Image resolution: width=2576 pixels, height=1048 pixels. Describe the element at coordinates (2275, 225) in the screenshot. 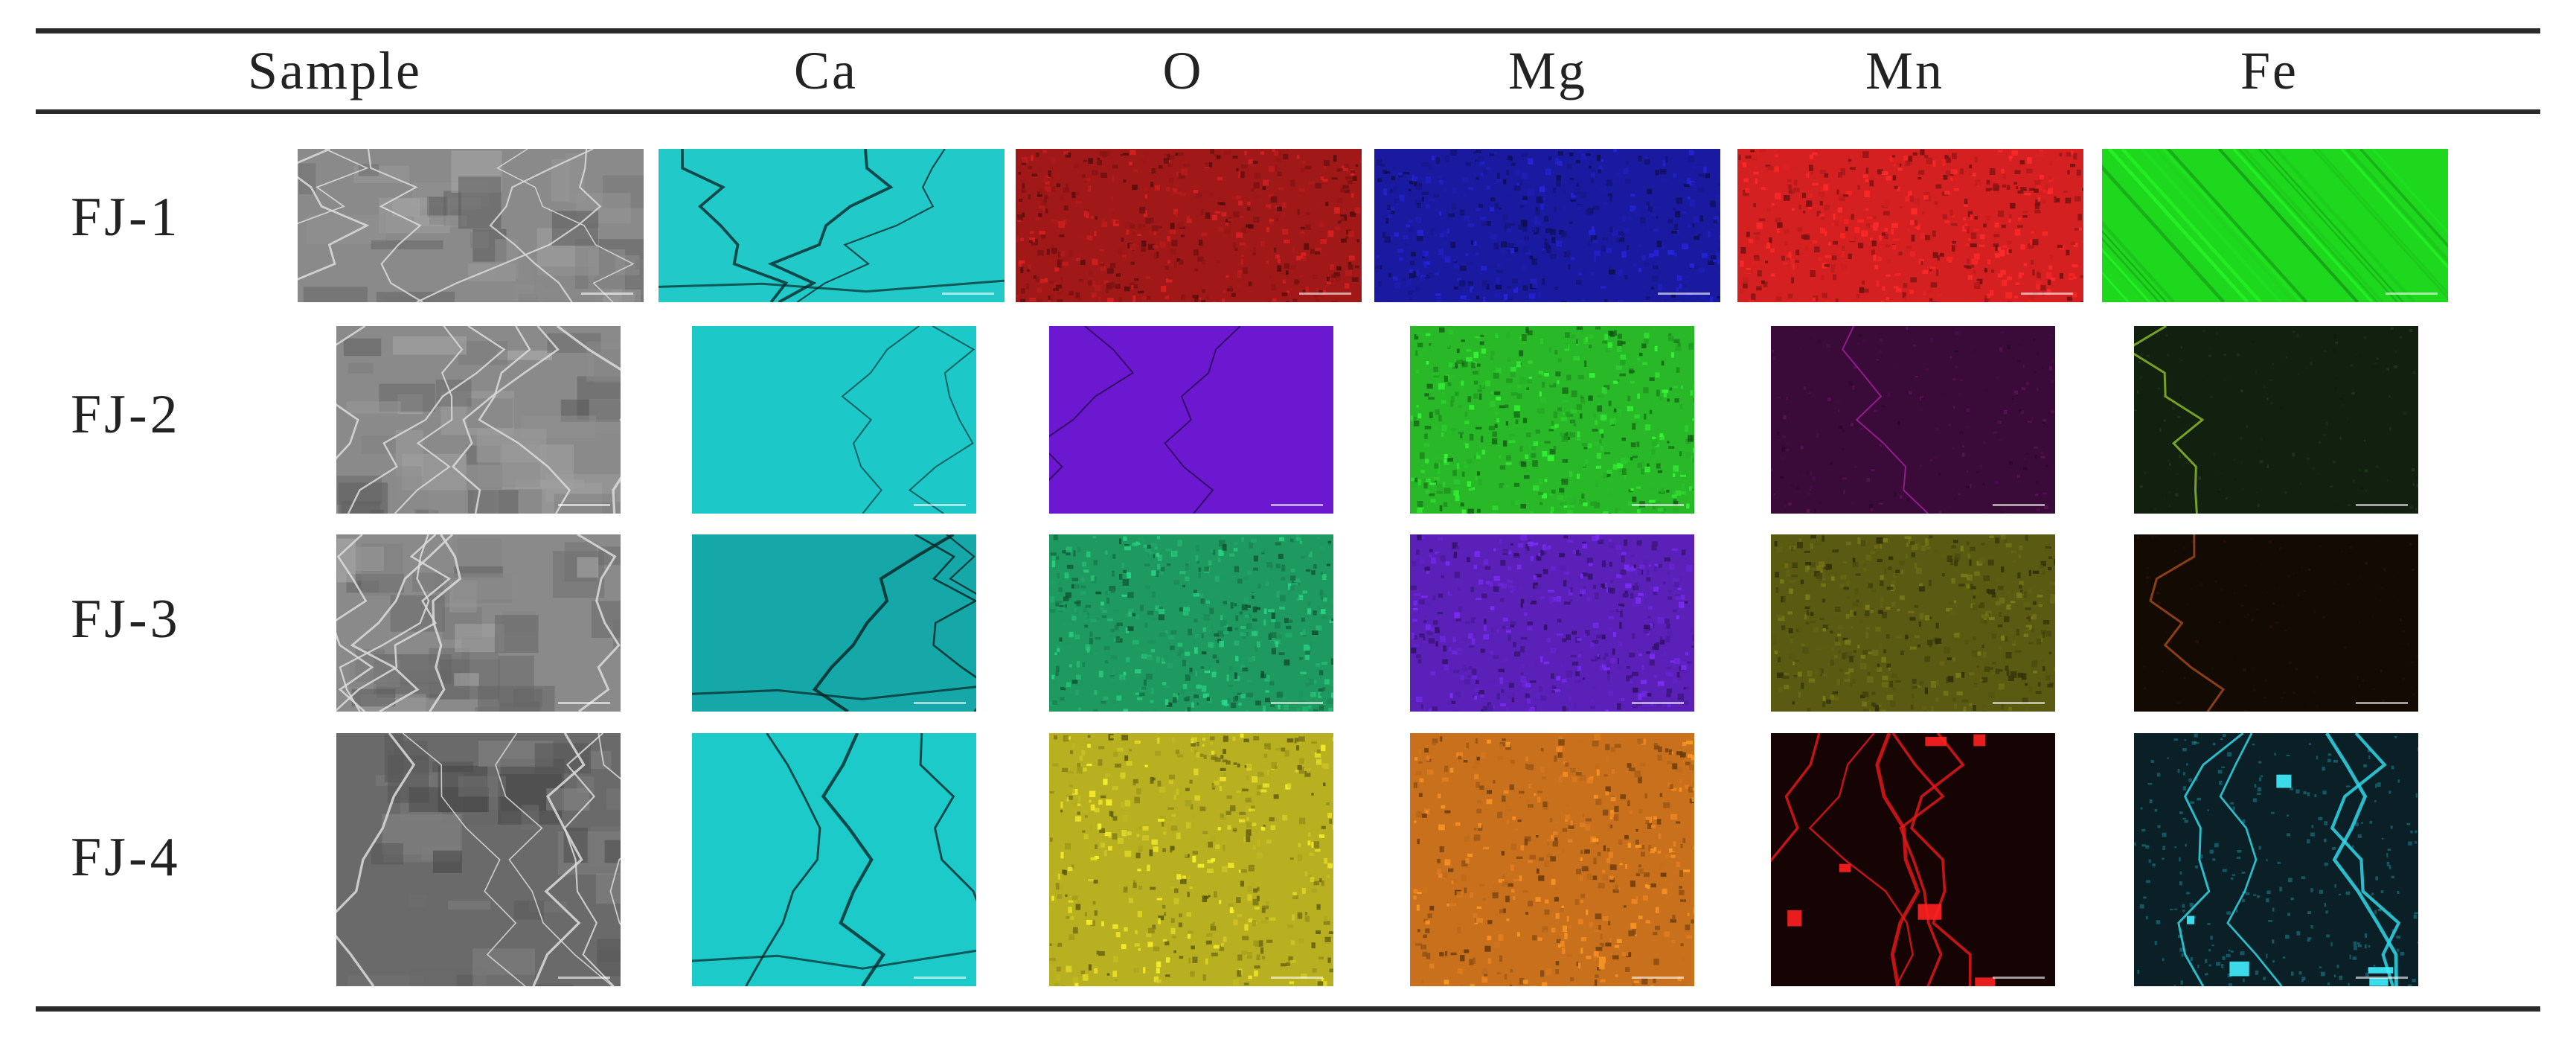

I see `map-fj-1-fe` at that location.